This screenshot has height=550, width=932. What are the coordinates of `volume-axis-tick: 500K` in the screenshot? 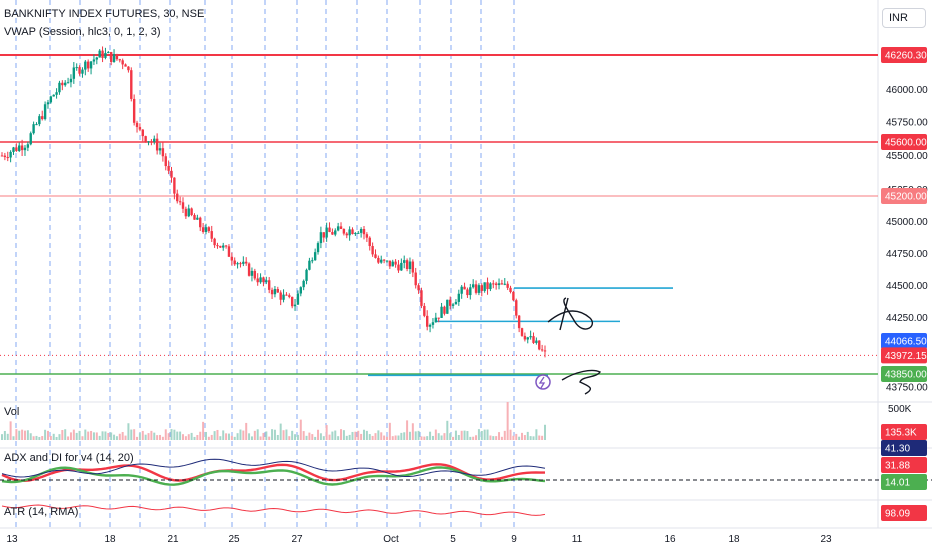 It's located at (900, 409).